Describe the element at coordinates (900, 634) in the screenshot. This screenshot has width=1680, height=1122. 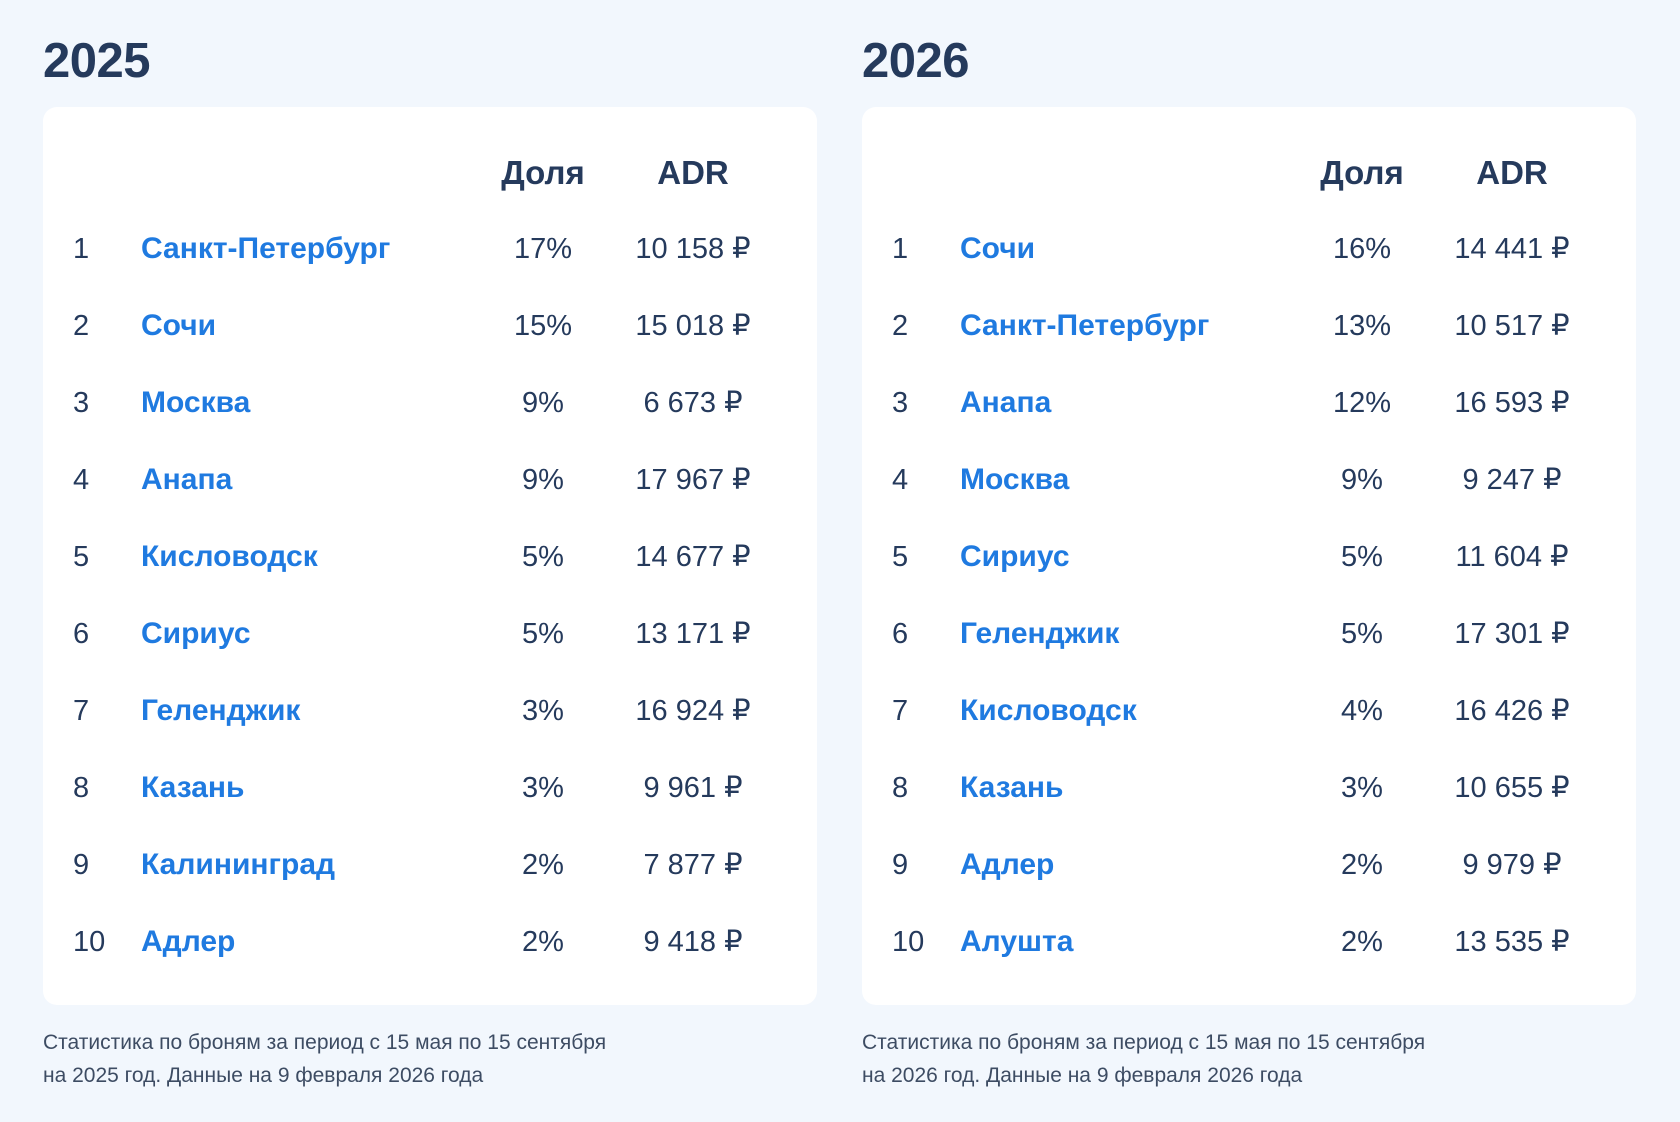
I see `rank: 6` at that location.